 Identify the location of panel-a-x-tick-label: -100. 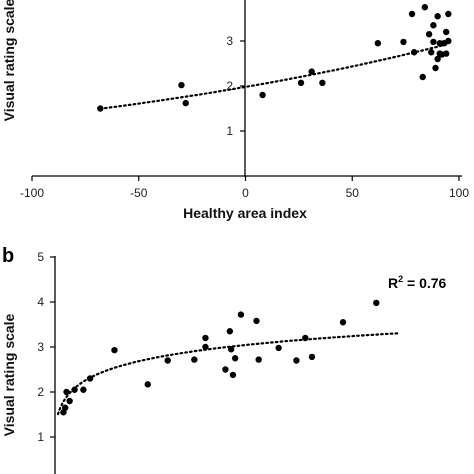
(32, 193).